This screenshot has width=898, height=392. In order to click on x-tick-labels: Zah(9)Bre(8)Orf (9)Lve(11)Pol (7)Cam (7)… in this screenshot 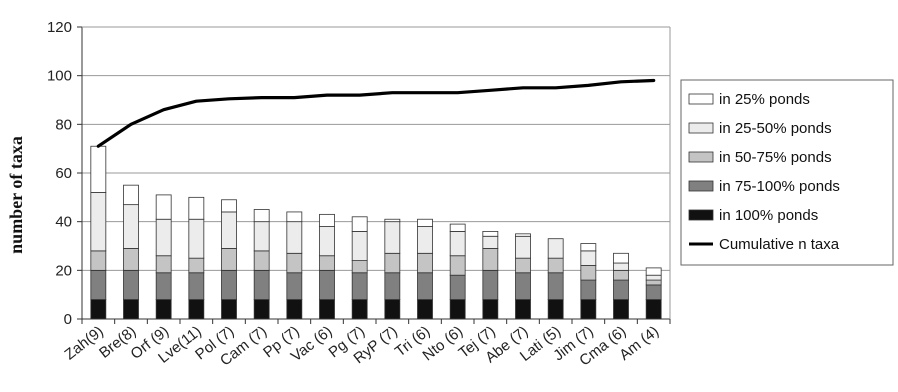, I will do `click(362, 346)`.